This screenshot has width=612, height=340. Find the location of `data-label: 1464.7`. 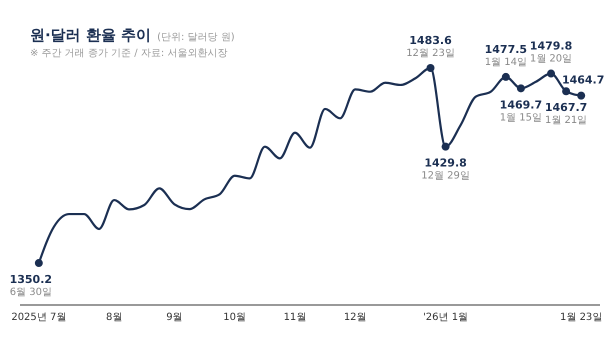

data-label: 1464.7 is located at coordinates (583, 80).